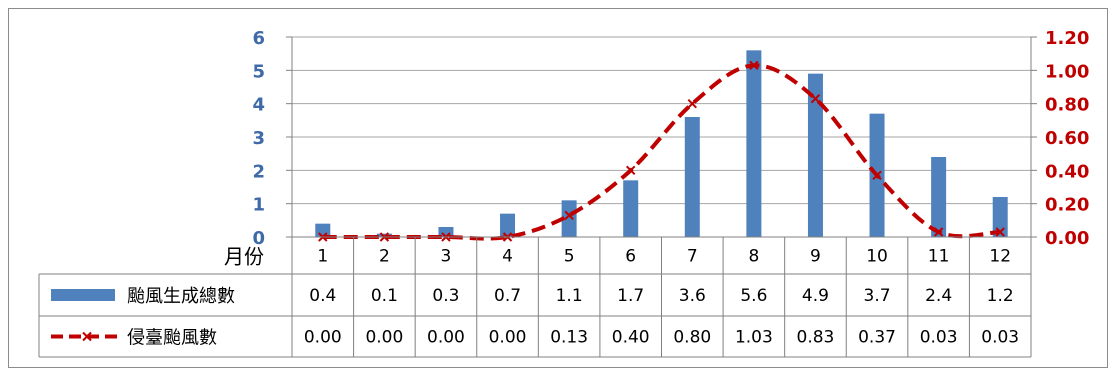 This screenshot has width=1118, height=378. Describe the element at coordinates (446, 257) in the screenshot. I see `category-label: 3` at that location.